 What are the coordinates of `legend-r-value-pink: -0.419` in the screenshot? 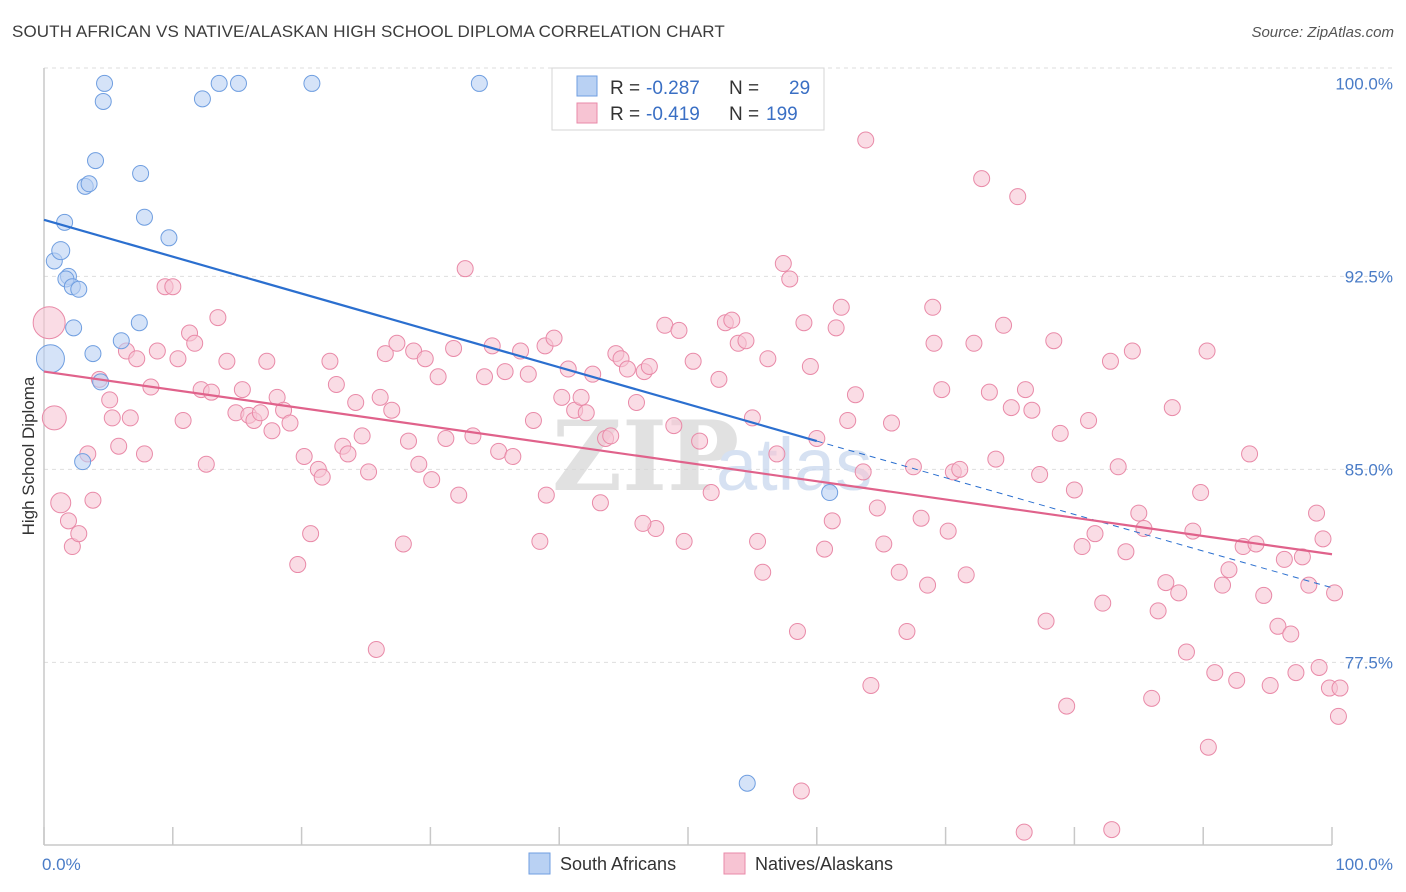 It's located at (673, 114).